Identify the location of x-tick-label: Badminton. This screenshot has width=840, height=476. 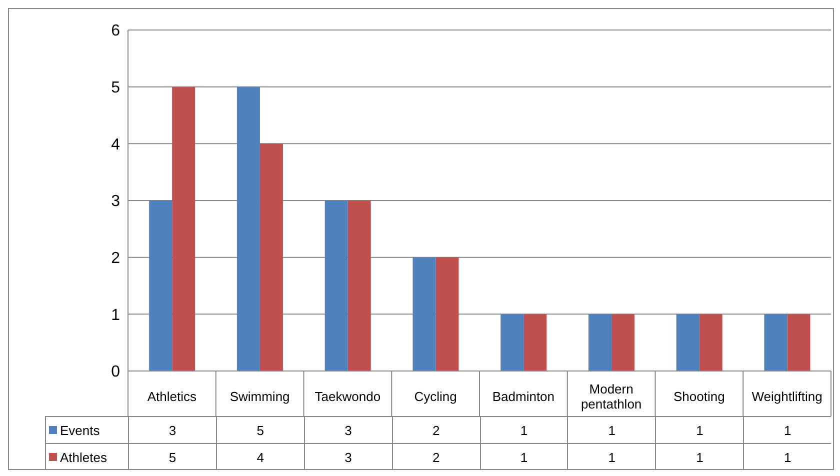
(523, 396).